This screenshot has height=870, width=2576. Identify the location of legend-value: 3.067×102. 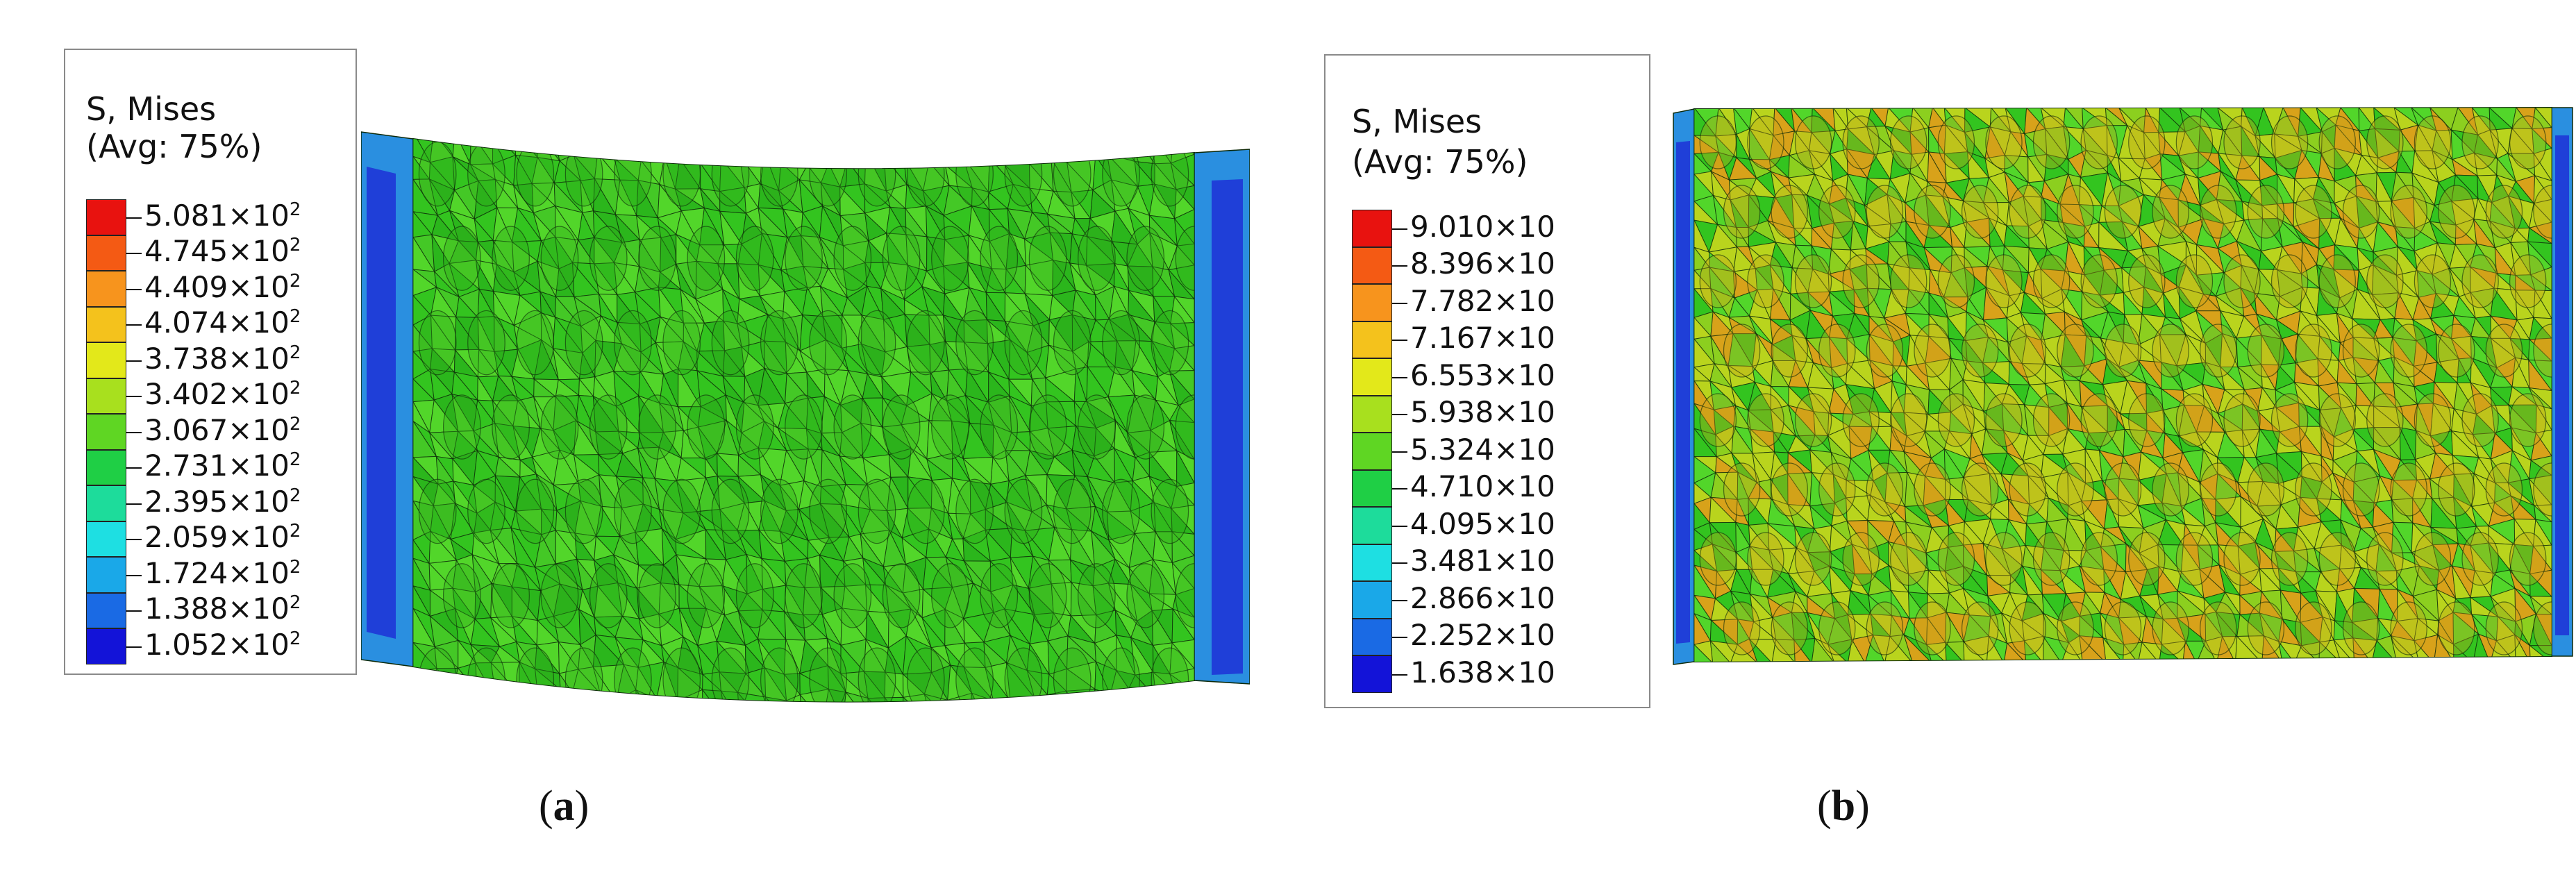
(223, 430).